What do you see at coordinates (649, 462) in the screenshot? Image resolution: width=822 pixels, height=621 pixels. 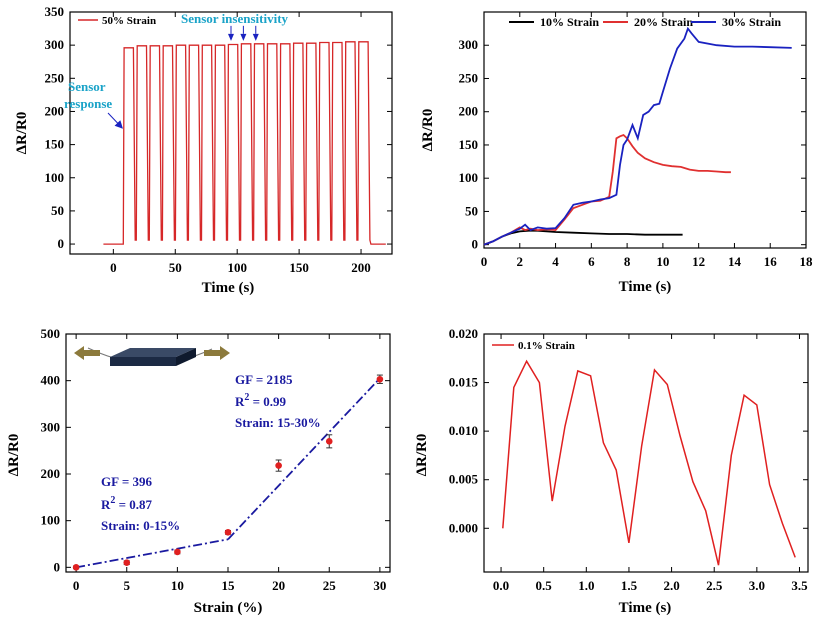 I see `series-0-1-strain-line` at bounding box center [649, 462].